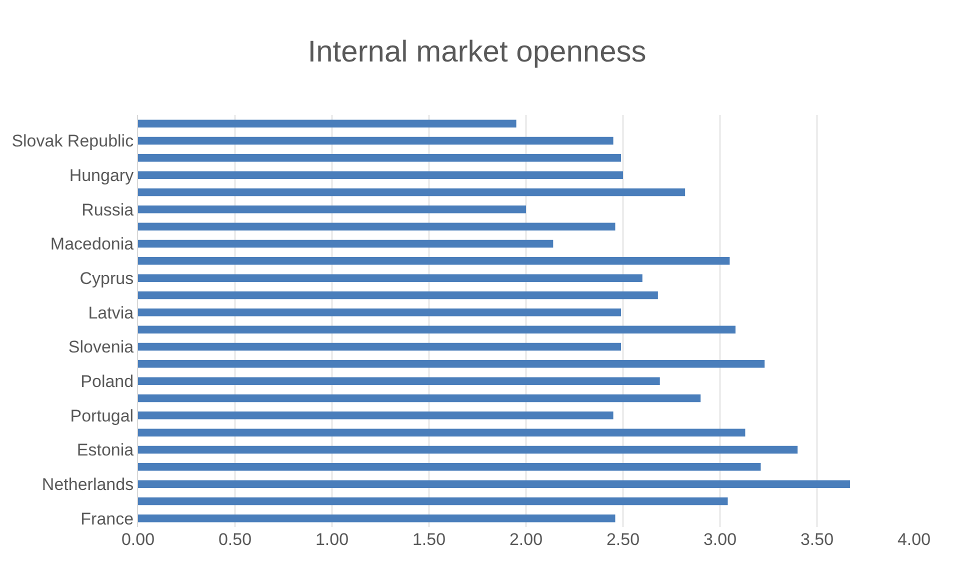 This screenshot has width=954, height=577. What do you see at coordinates (73, 141) in the screenshot?
I see `y-tick-label: Slovak Republic` at bounding box center [73, 141].